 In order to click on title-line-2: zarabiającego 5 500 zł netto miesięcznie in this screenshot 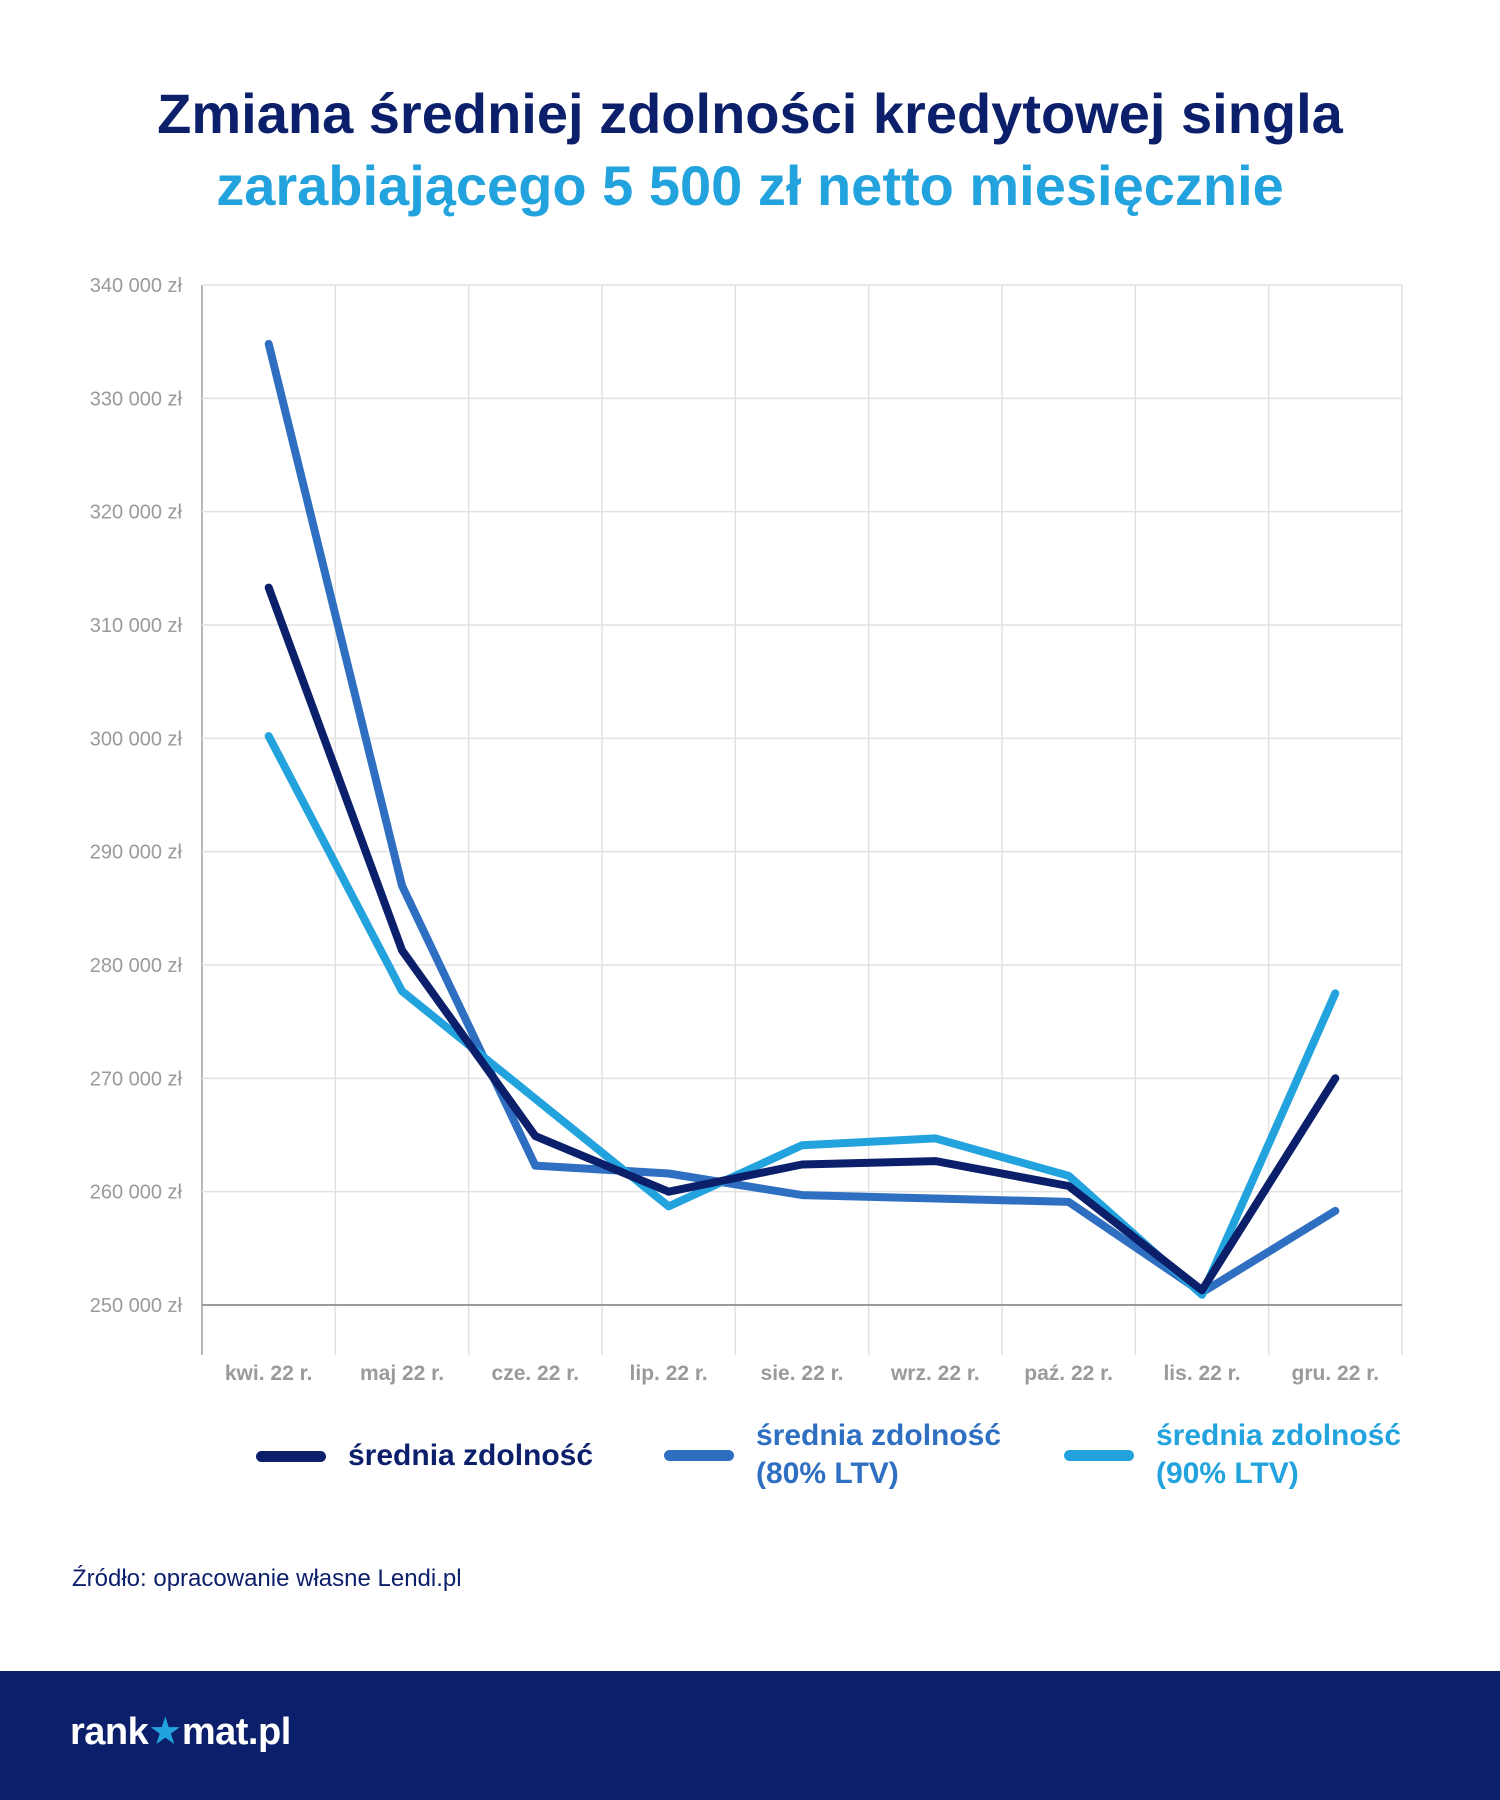, I will do `click(750, 185)`.